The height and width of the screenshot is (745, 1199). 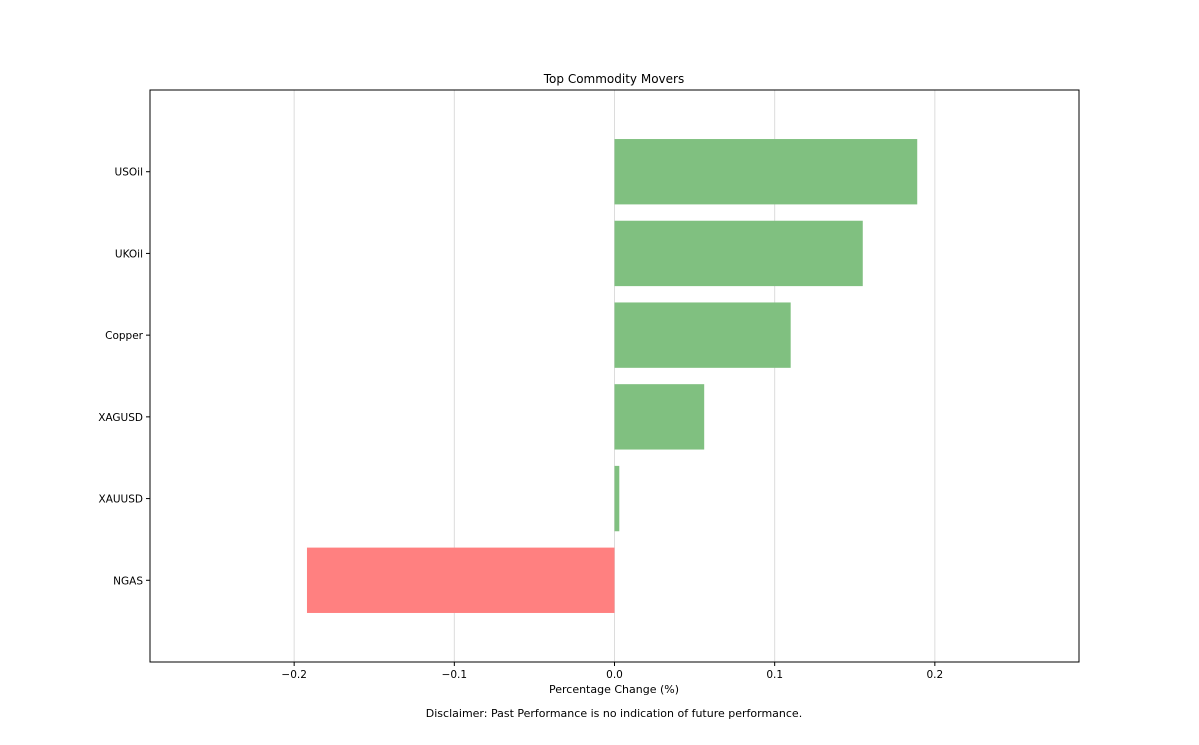 What do you see at coordinates (766, 172) in the screenshot?
I see `bar-usoil` at bounding box center [766, 172].